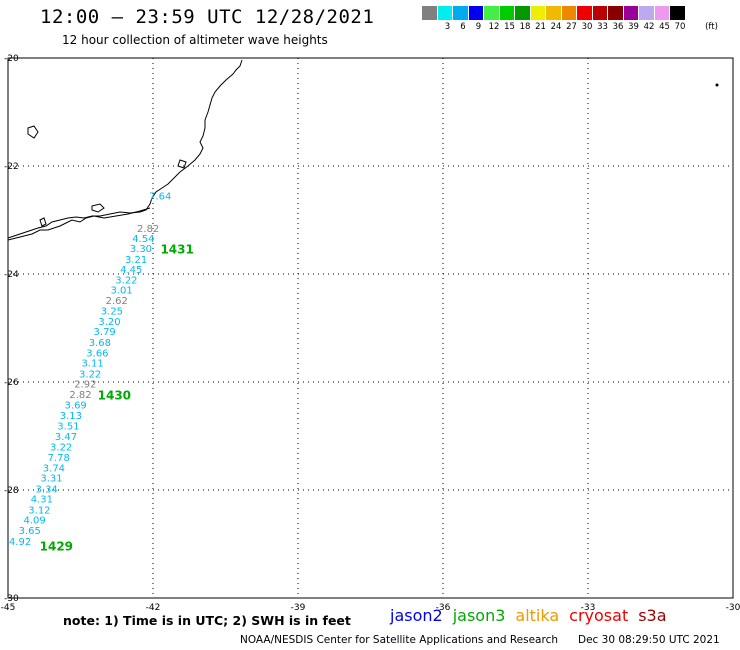 The height and width of the screenshot is (650, 740). Describe the element at coordinates (66, 437) in the screenshot. I see `wave-height-label: 3.47` at that location.